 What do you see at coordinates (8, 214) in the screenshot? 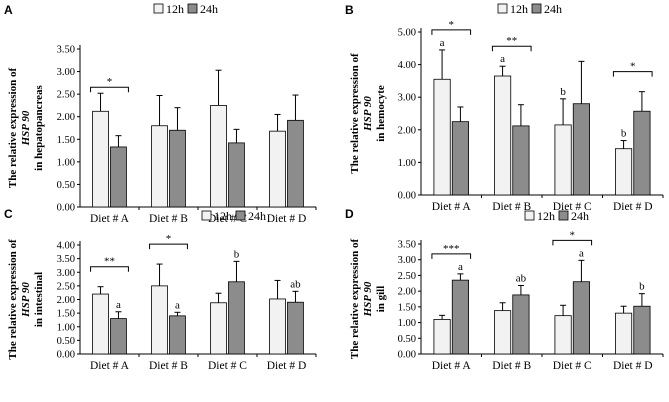
I see `panel-letter: C` at bounding box center [8, 214].